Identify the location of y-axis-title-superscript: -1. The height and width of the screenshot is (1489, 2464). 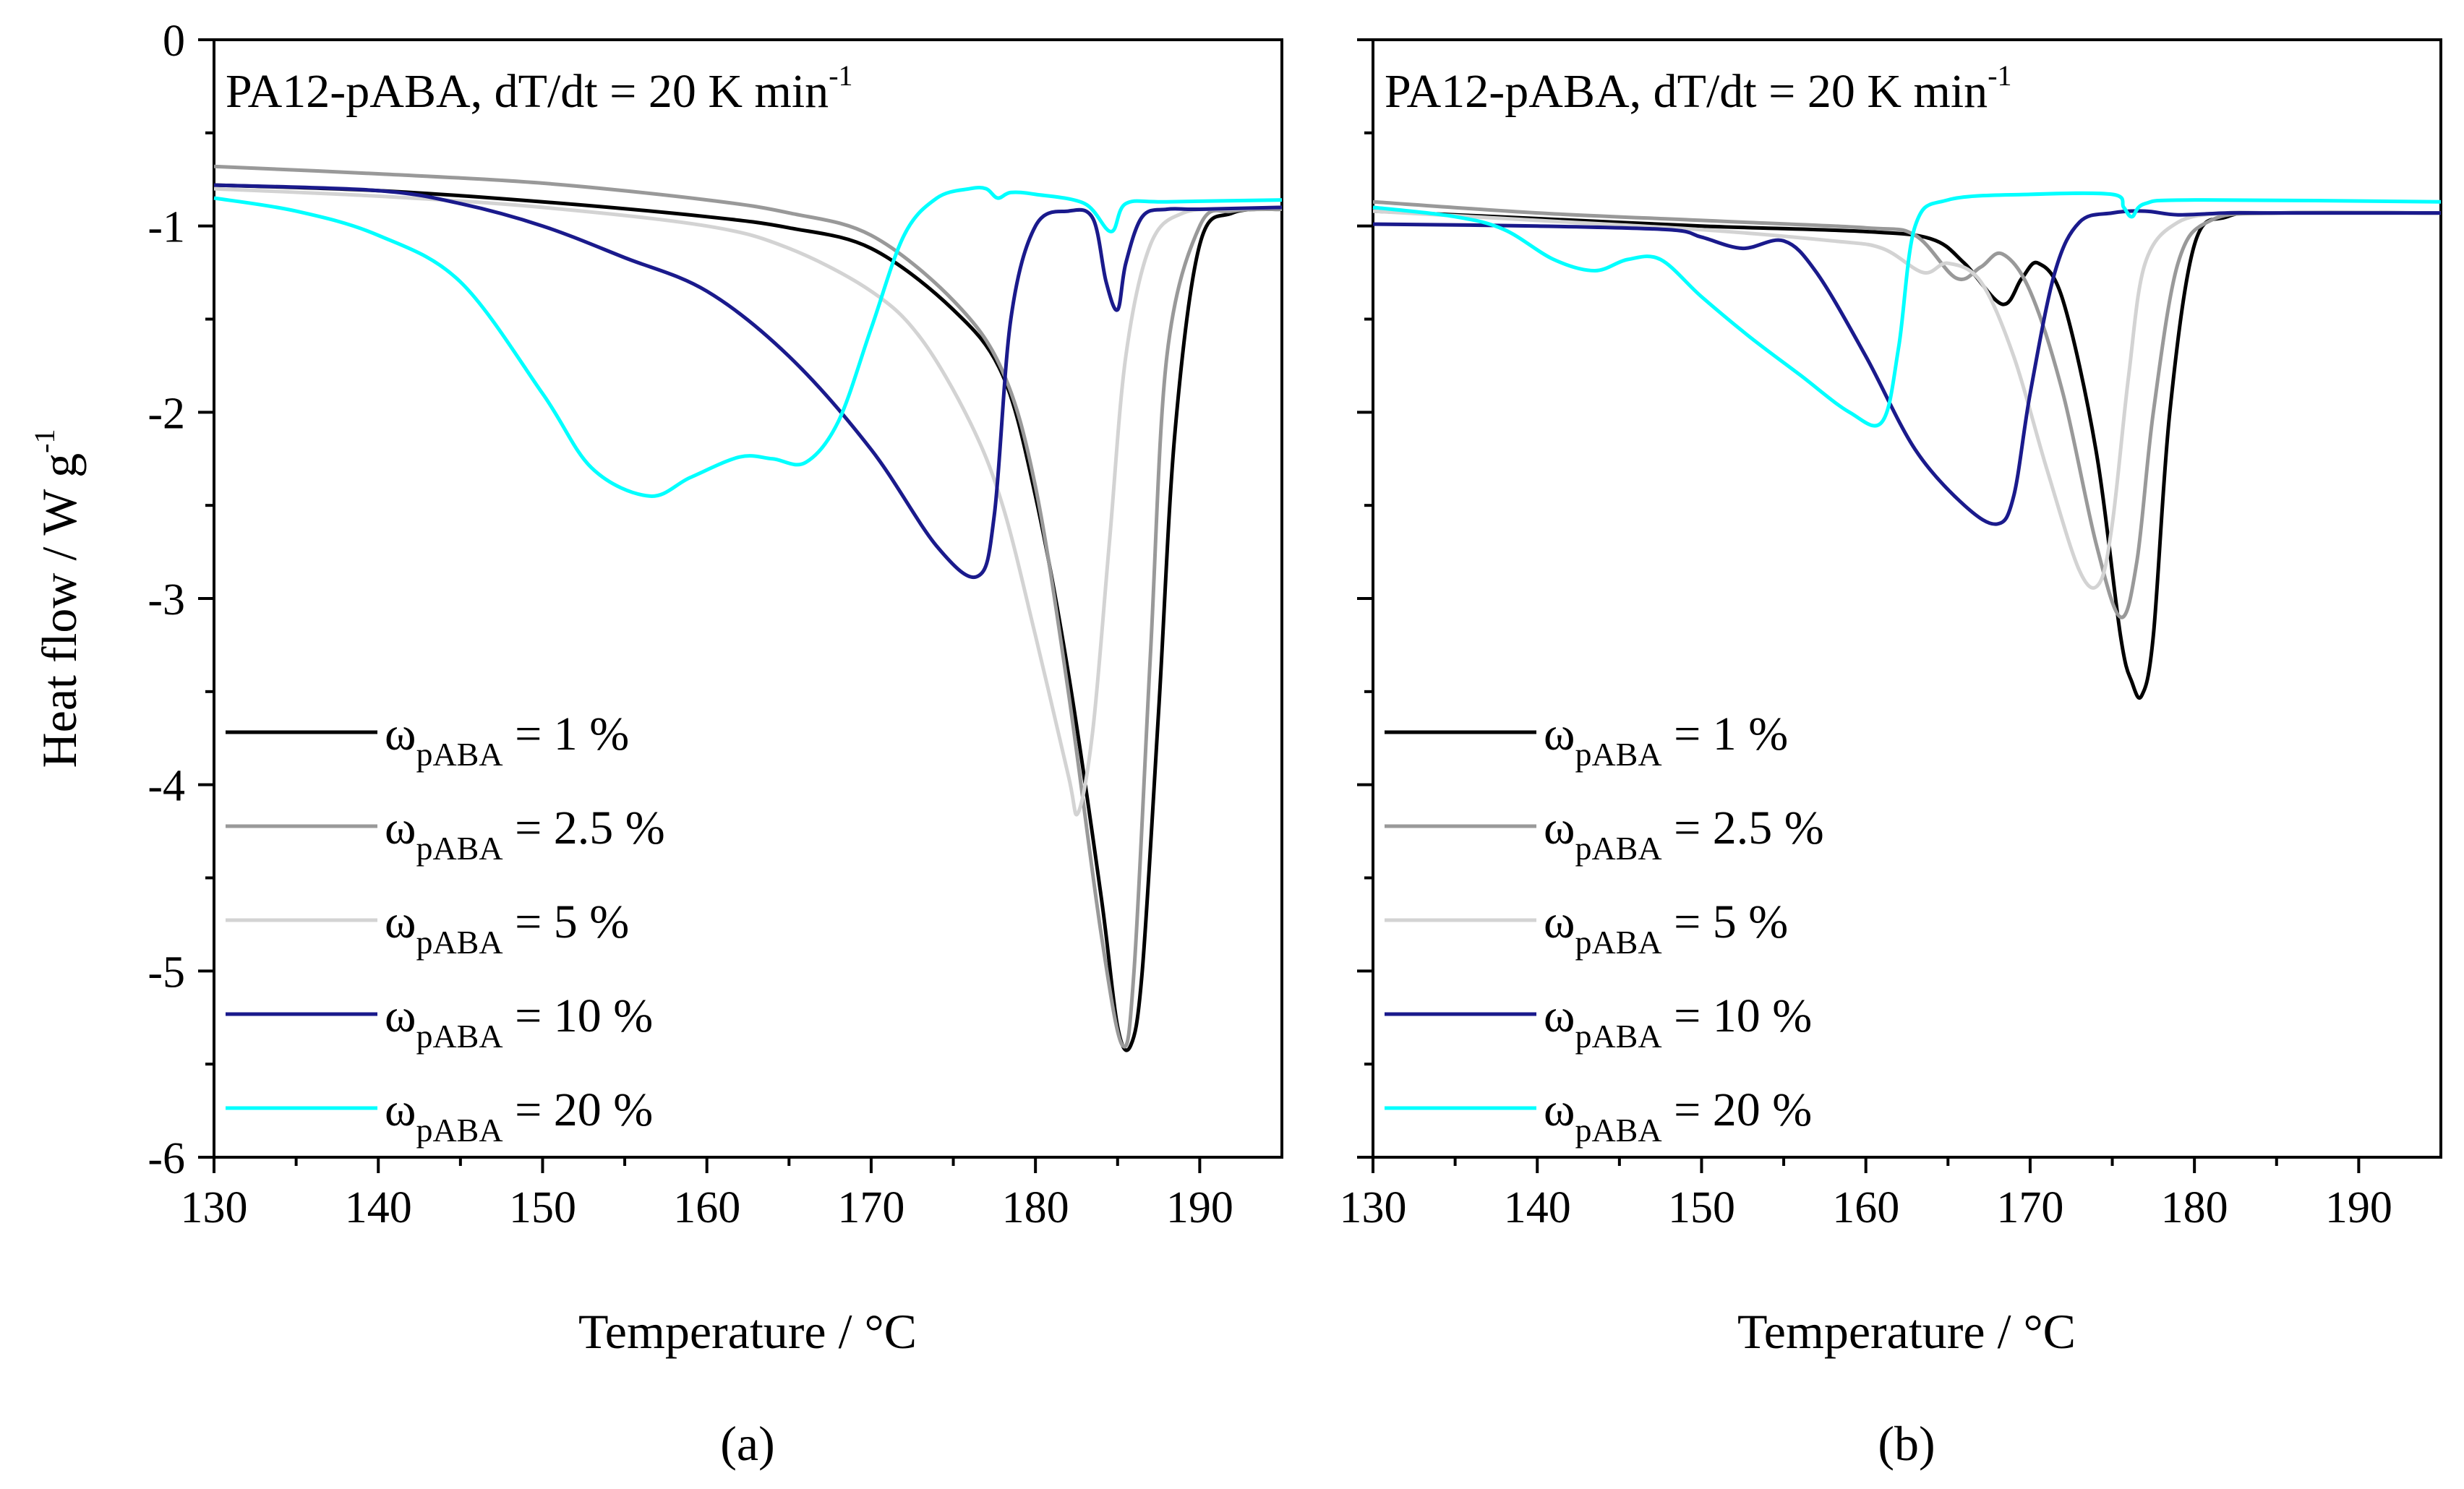
(44, 441).